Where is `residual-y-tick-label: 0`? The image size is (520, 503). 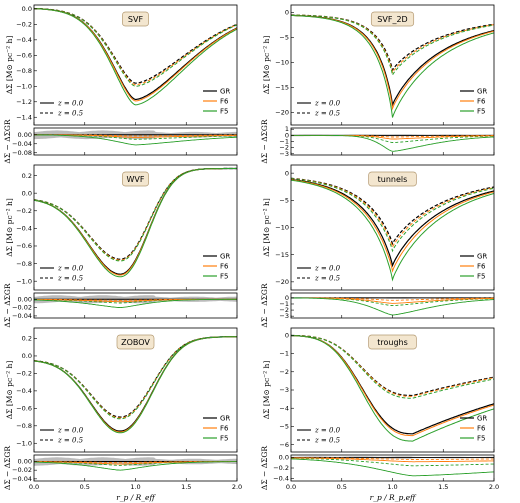
residual-y-tick-label: 0 is located at coordinates (287, 135).